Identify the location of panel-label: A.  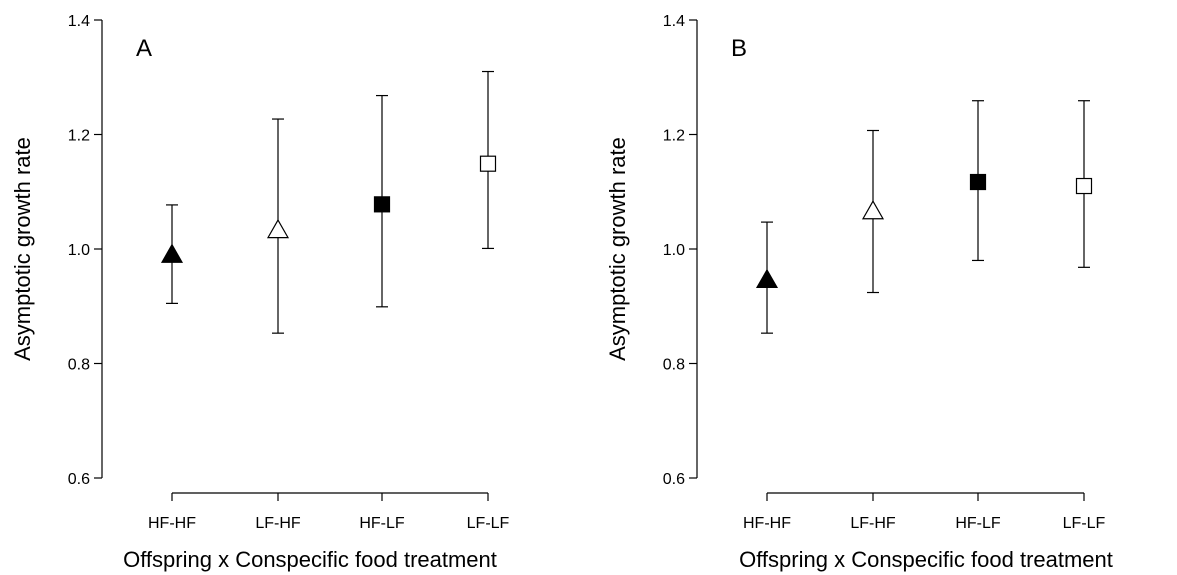
(144, 48).